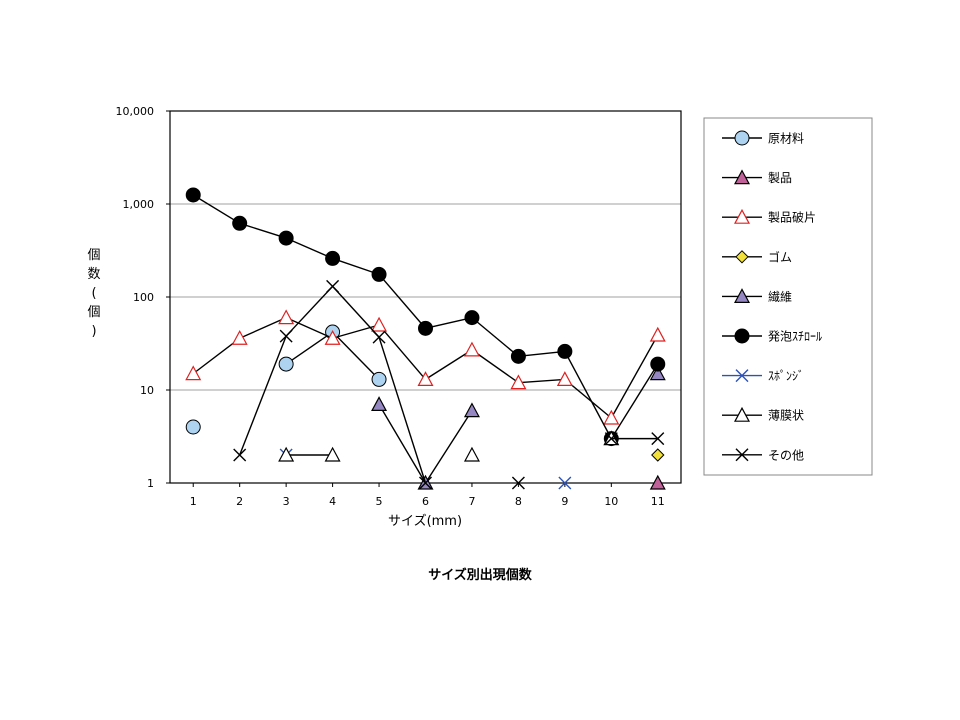 The width and height of the screenshot is (960, 720). What do you see at coordinates (772, 336) in the screenshot?
I see `legend-item: 発泡ｽﾁﾛｰﾙ` at bounding box center [772, 336].